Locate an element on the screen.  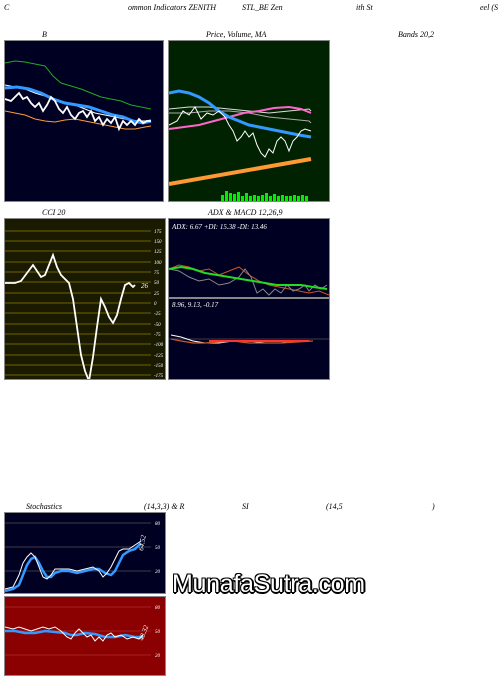
cci-tick: 100 is located at coordinates (158, 263).